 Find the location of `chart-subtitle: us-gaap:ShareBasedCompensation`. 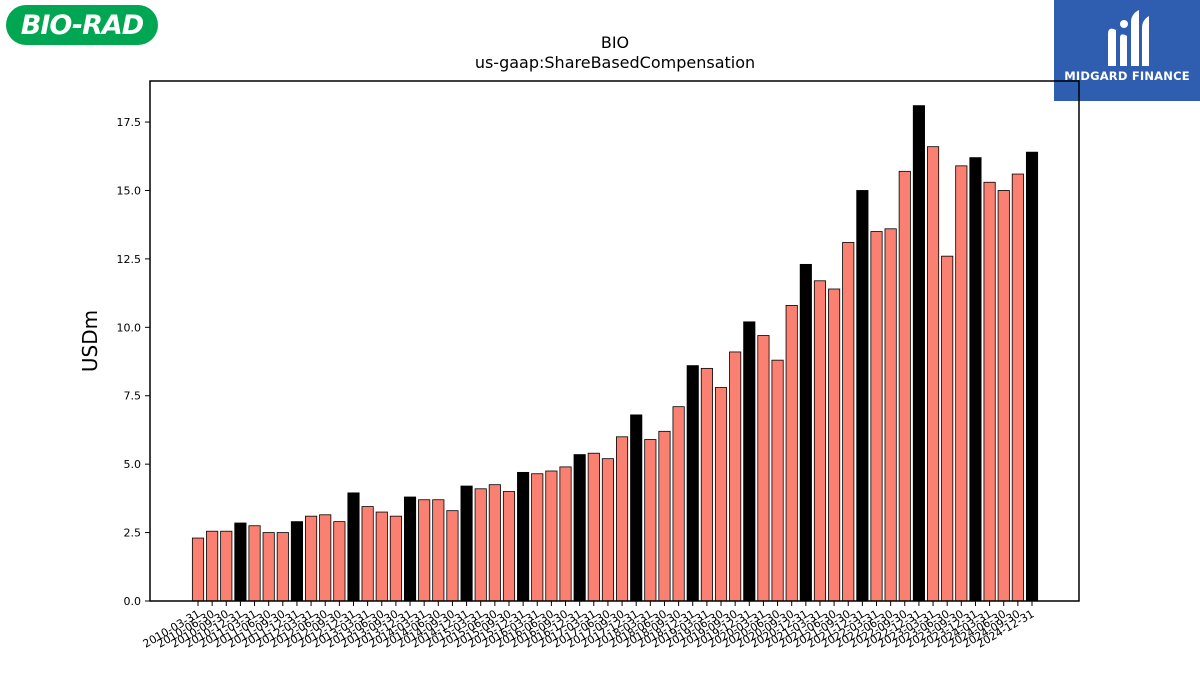

chart-subtitle: us-gaap:ShareBasedCompensation is located at coordinates (615, 62).